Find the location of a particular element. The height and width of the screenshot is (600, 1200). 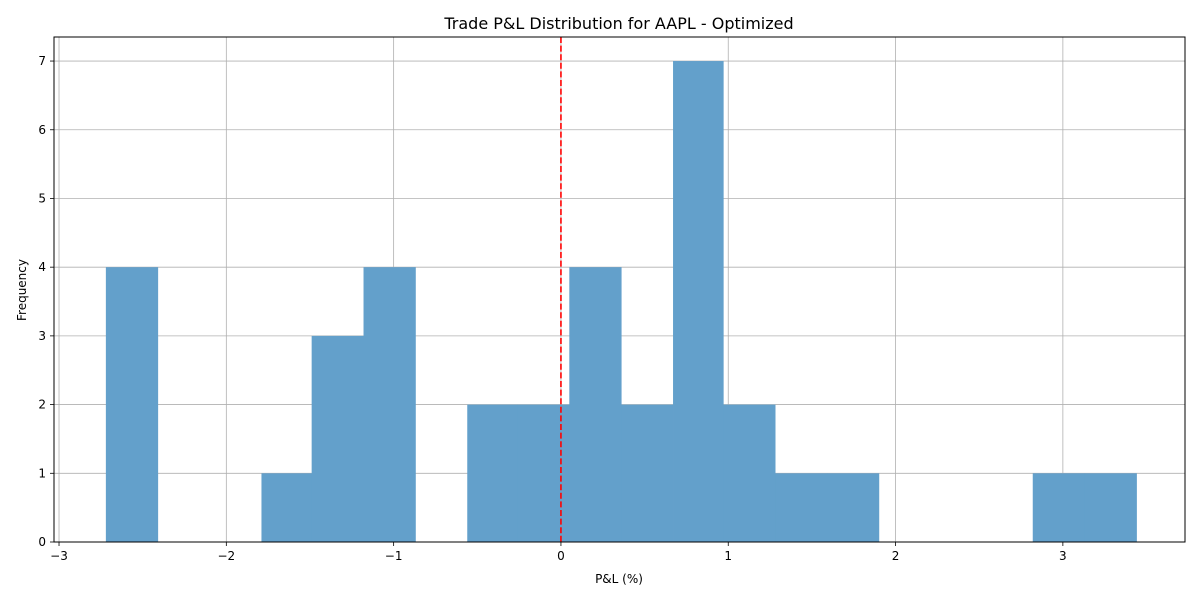

y-tick-label: 7 is located at coordinates (42, 61).